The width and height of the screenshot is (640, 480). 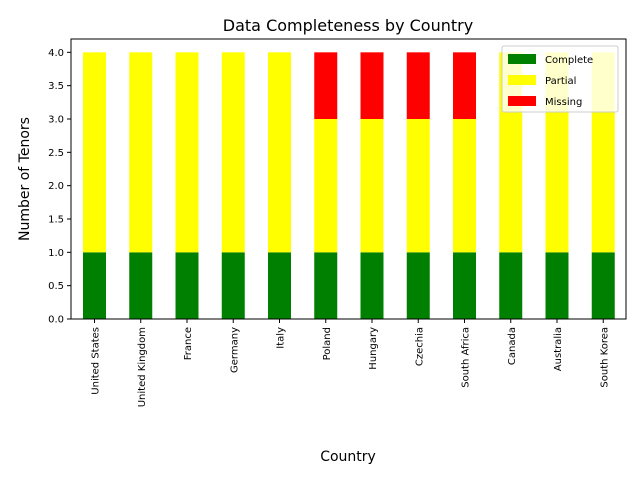 I want to click on x-tick-label: Hungary, so click(x=373, y=348).